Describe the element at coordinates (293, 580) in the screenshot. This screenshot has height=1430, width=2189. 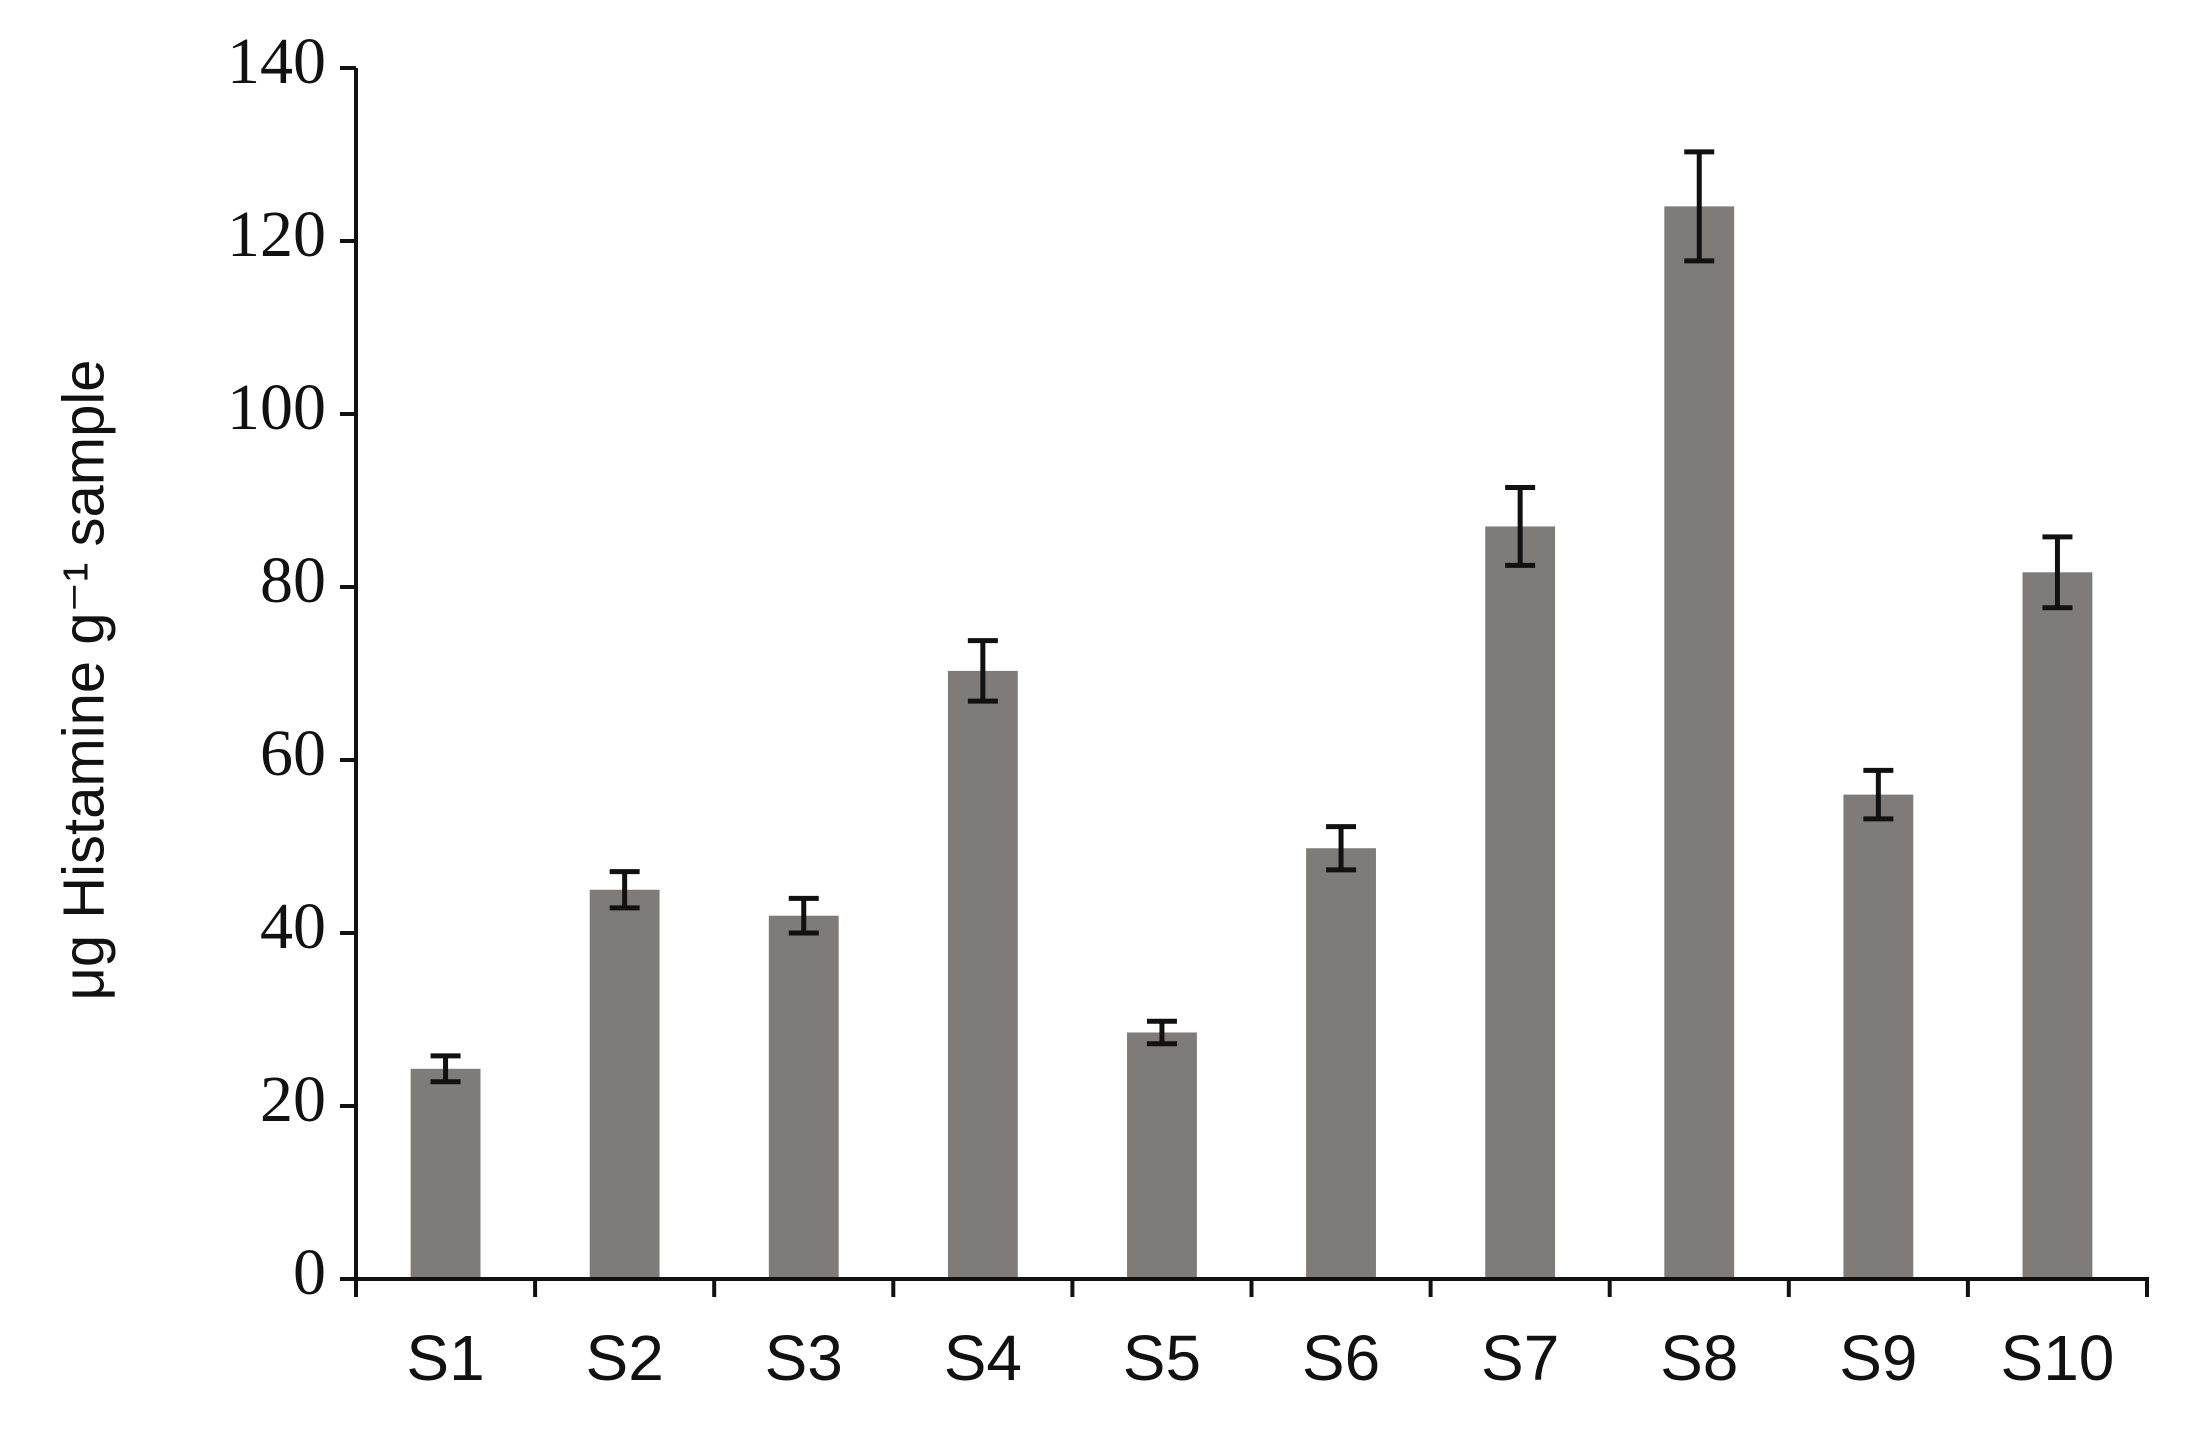
I see `y-tick-label: 80` at that location.